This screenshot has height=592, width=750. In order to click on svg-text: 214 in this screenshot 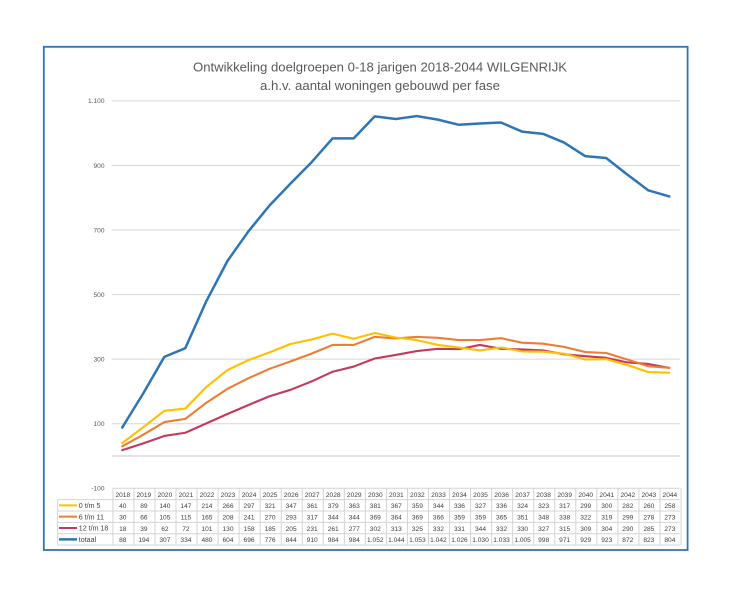, I will do `click(206, 506)`.